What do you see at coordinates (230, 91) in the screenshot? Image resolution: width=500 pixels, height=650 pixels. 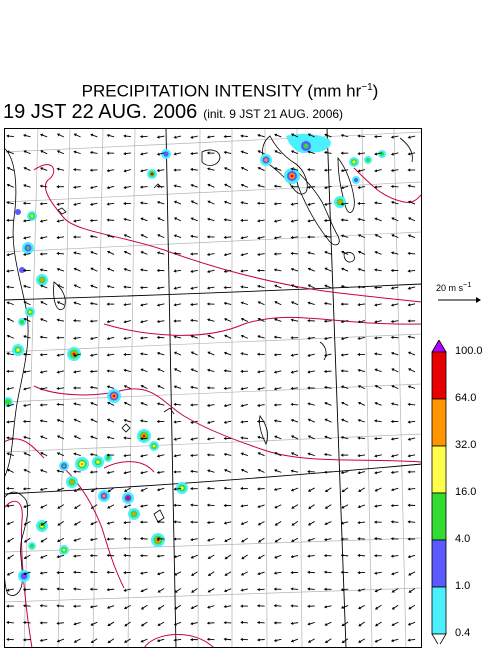 I see `chart-title: PRECIPITATION INTENSITY (mm hr−1)` at bounding box center [230, 91].